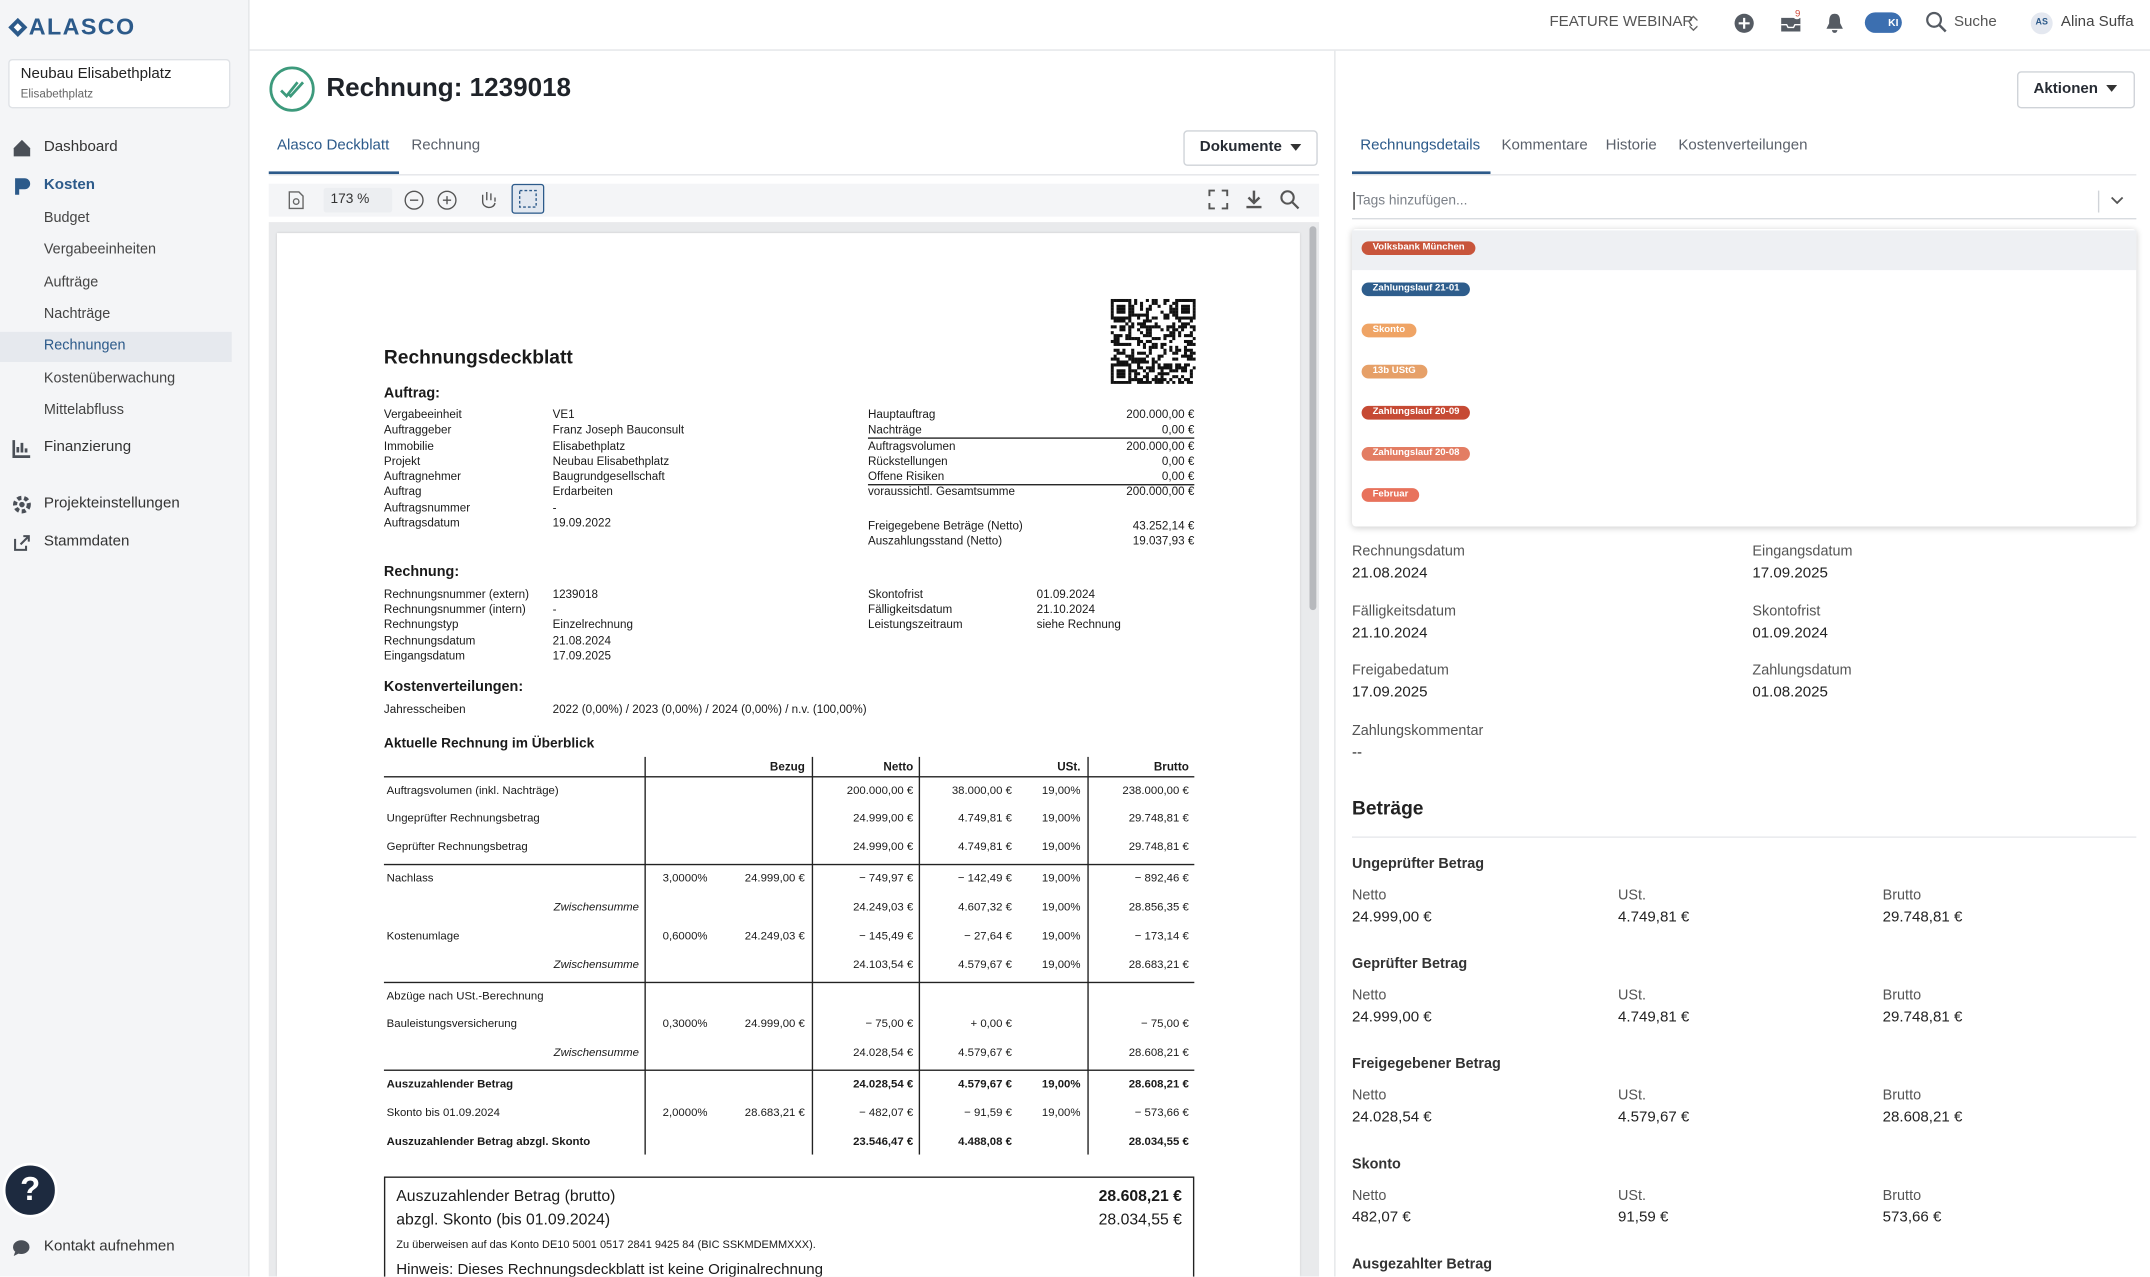 This screenshot has width=2150, height=1277. I want to click on ai-badge: KI, so click(1893, 22).